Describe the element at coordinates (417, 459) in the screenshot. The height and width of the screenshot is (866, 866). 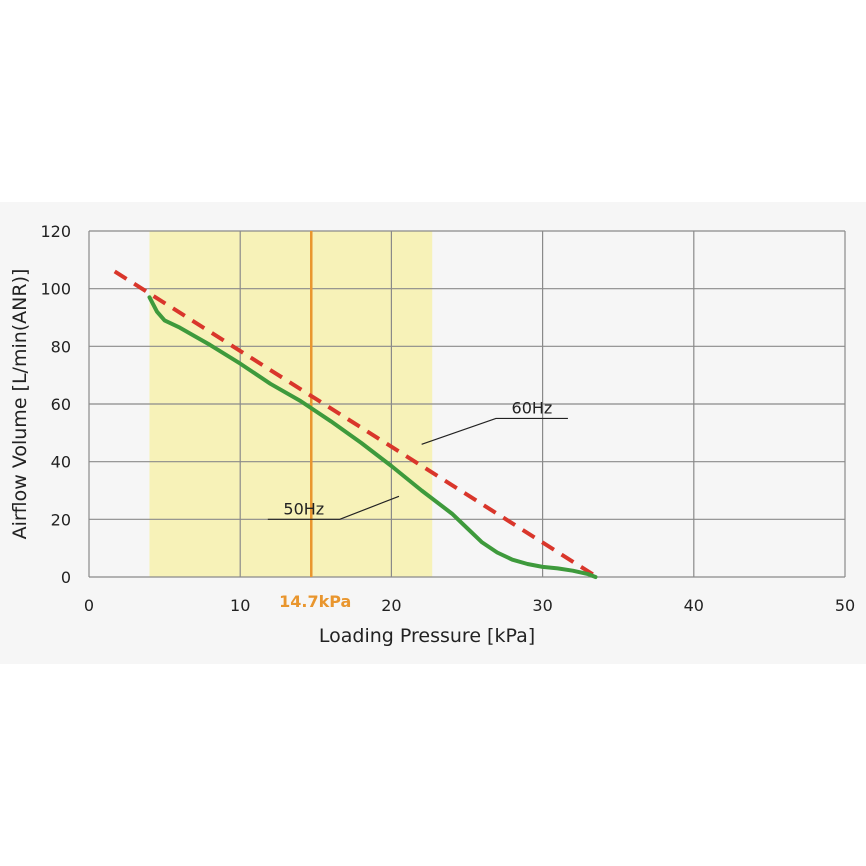
I see `annotation-layer: 60Hz 50Hz` at that location.